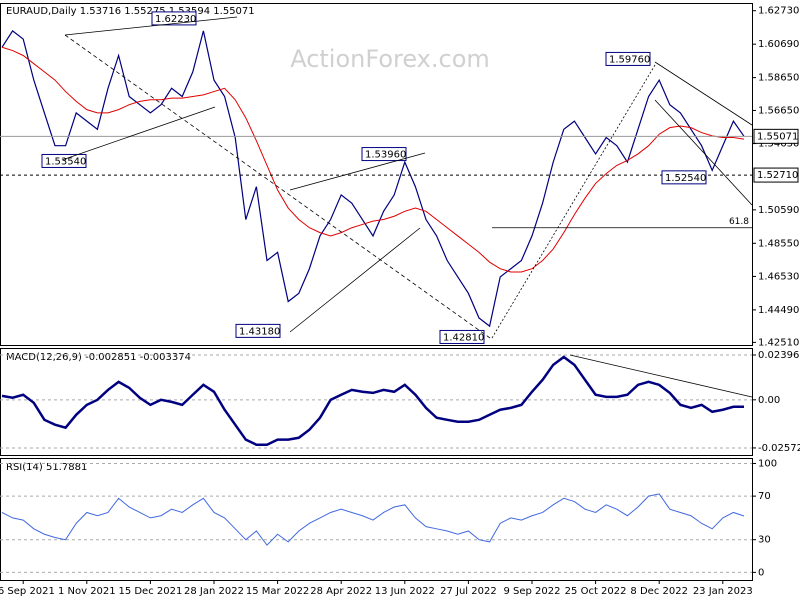 The image size is (800, 604). Describe the element at coordinates (390, 59) in the screenshot. I see `watermark: ActionForex.com` at that location.